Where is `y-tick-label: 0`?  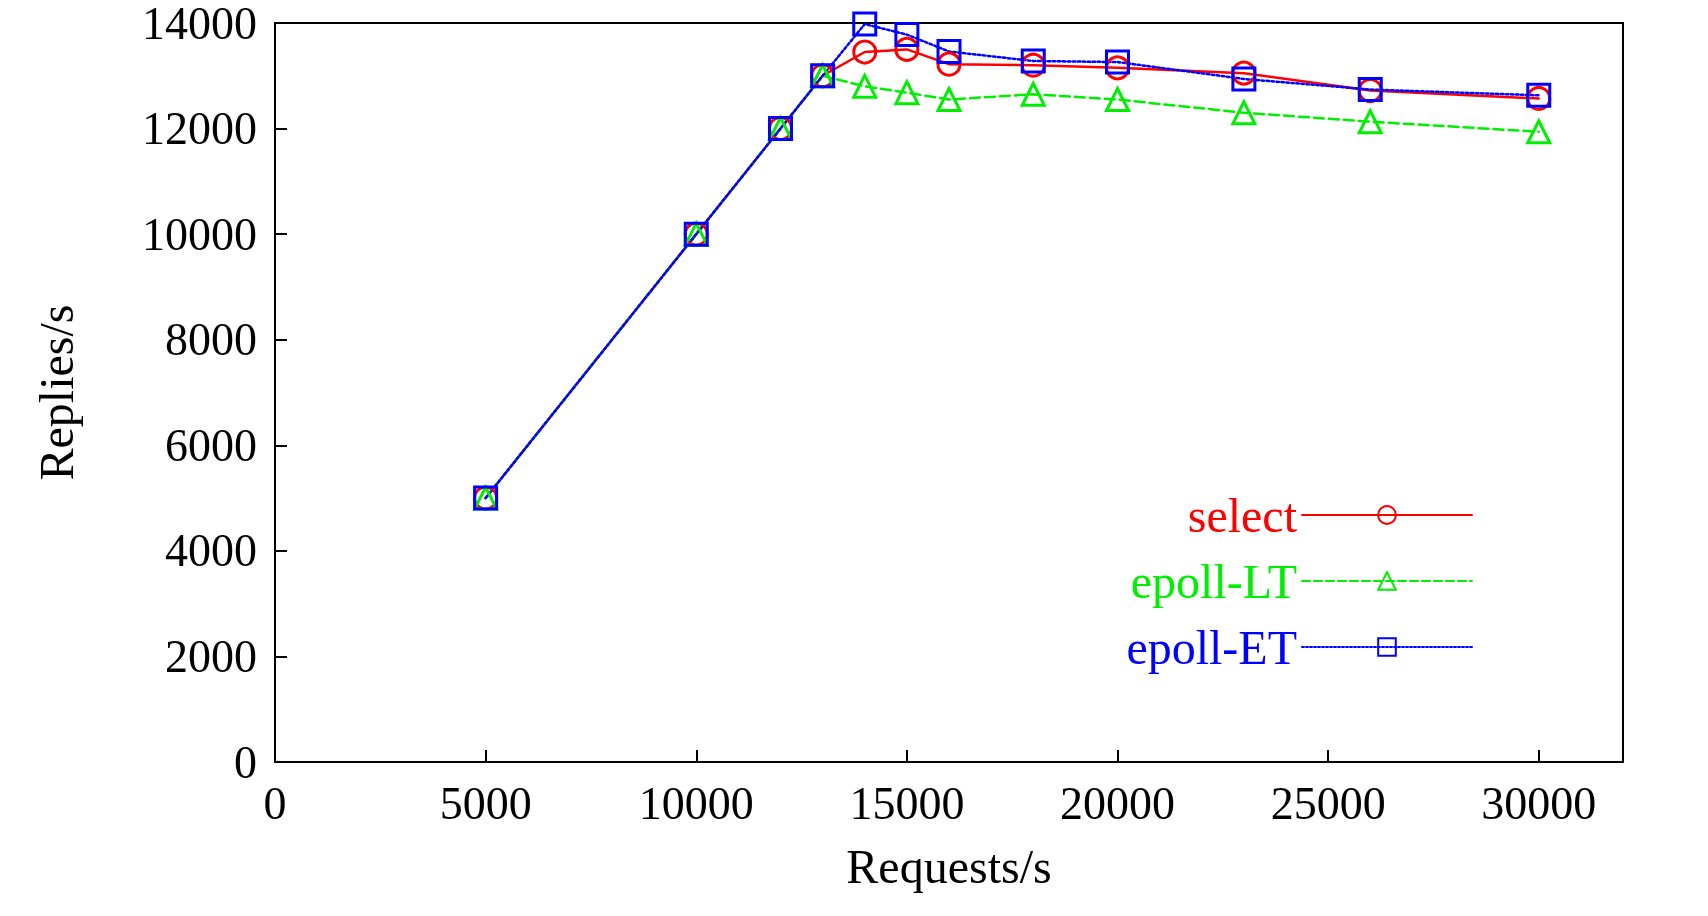
y-tick-label: 0 is located at coordinates (245, 762).